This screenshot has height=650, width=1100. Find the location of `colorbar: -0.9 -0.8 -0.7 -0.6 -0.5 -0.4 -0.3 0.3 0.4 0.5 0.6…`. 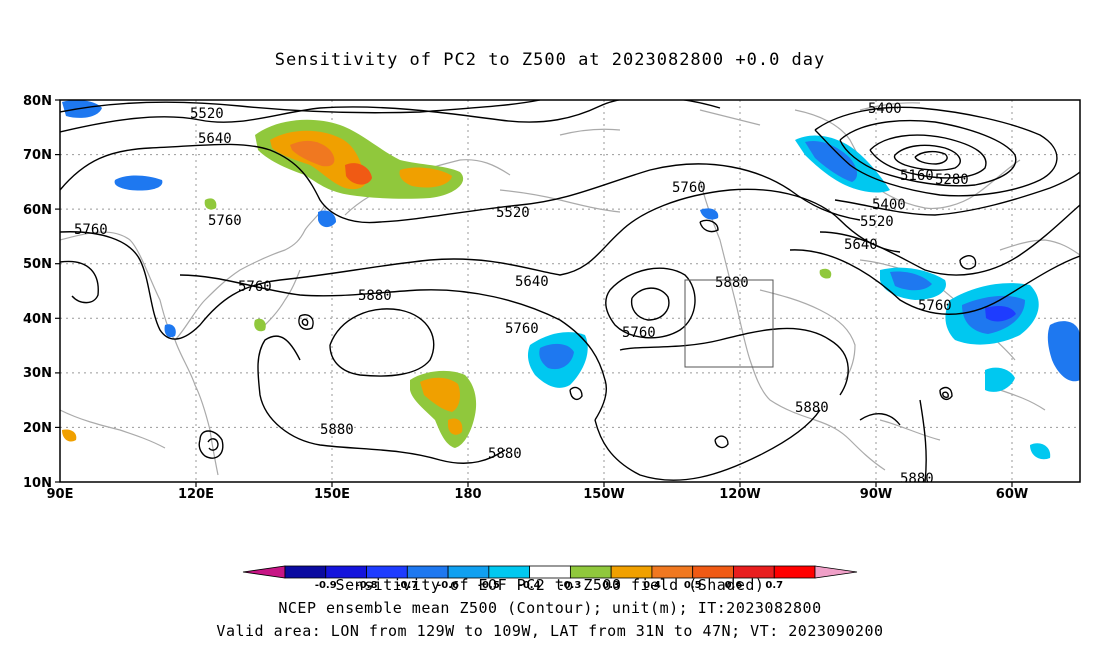

colorbar: -0.9 -0.8 -0.7 -0.6 -0.5 -0.4 -0.3 0.3 0.4 0.5 0.6… is located at coordinates (550, 578).